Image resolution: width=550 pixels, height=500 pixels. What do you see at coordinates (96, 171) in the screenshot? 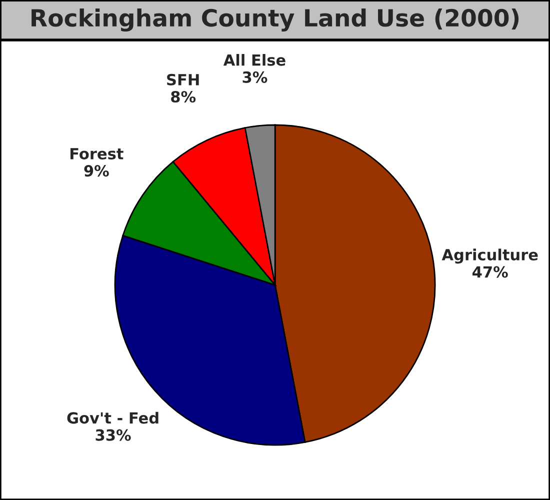
I see `data-label: 9%` at bounding box center [96, 171].